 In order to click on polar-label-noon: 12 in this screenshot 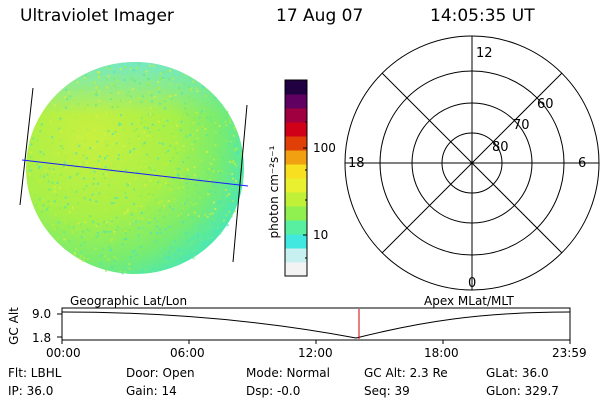, I will do `click(484, 53)`.